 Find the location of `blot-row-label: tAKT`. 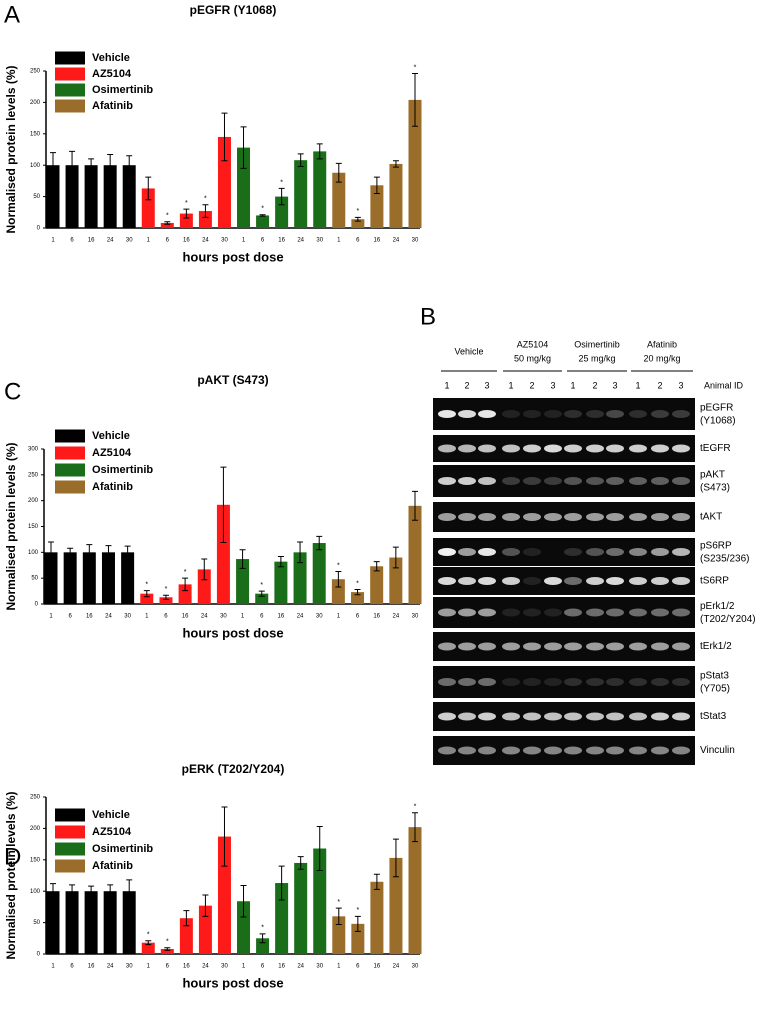

blot-row-label: tAKT is located at coordinates (711, 517).